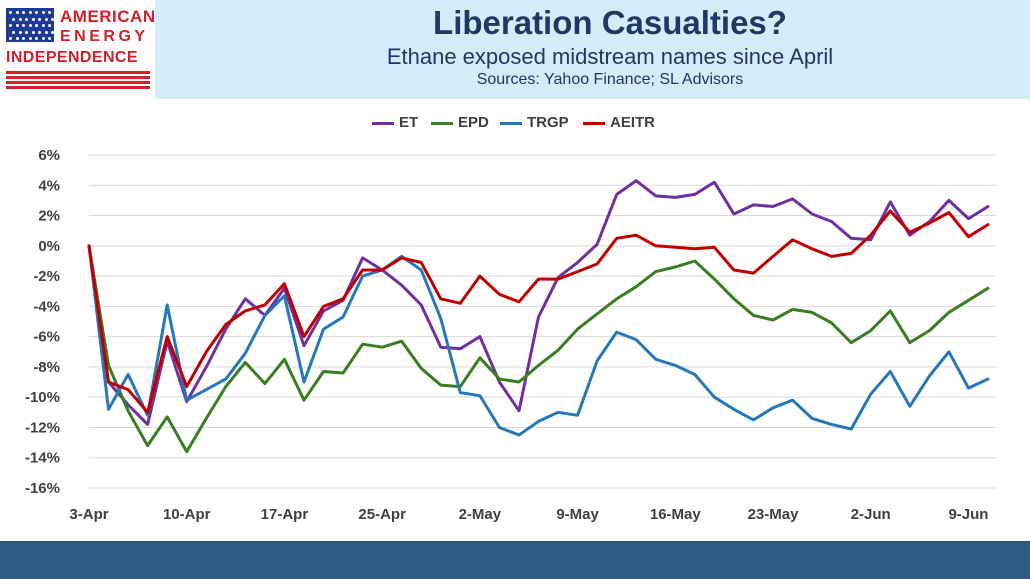 The image size is (1030, 579). What do you see at coordinates (676, 514) in the screenshot?
I see `x-tick-label: 16-May` at bounding box center [676, 514].